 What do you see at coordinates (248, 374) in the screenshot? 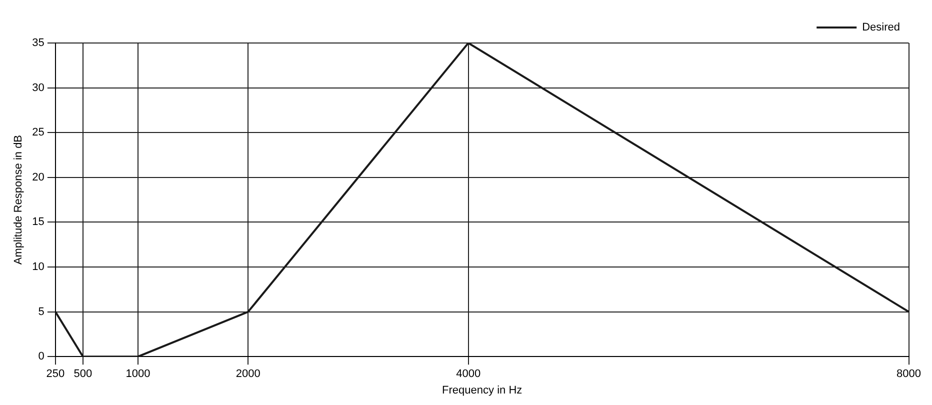
I see `x-tick-label: 2000` at bounding box center [248, 374].